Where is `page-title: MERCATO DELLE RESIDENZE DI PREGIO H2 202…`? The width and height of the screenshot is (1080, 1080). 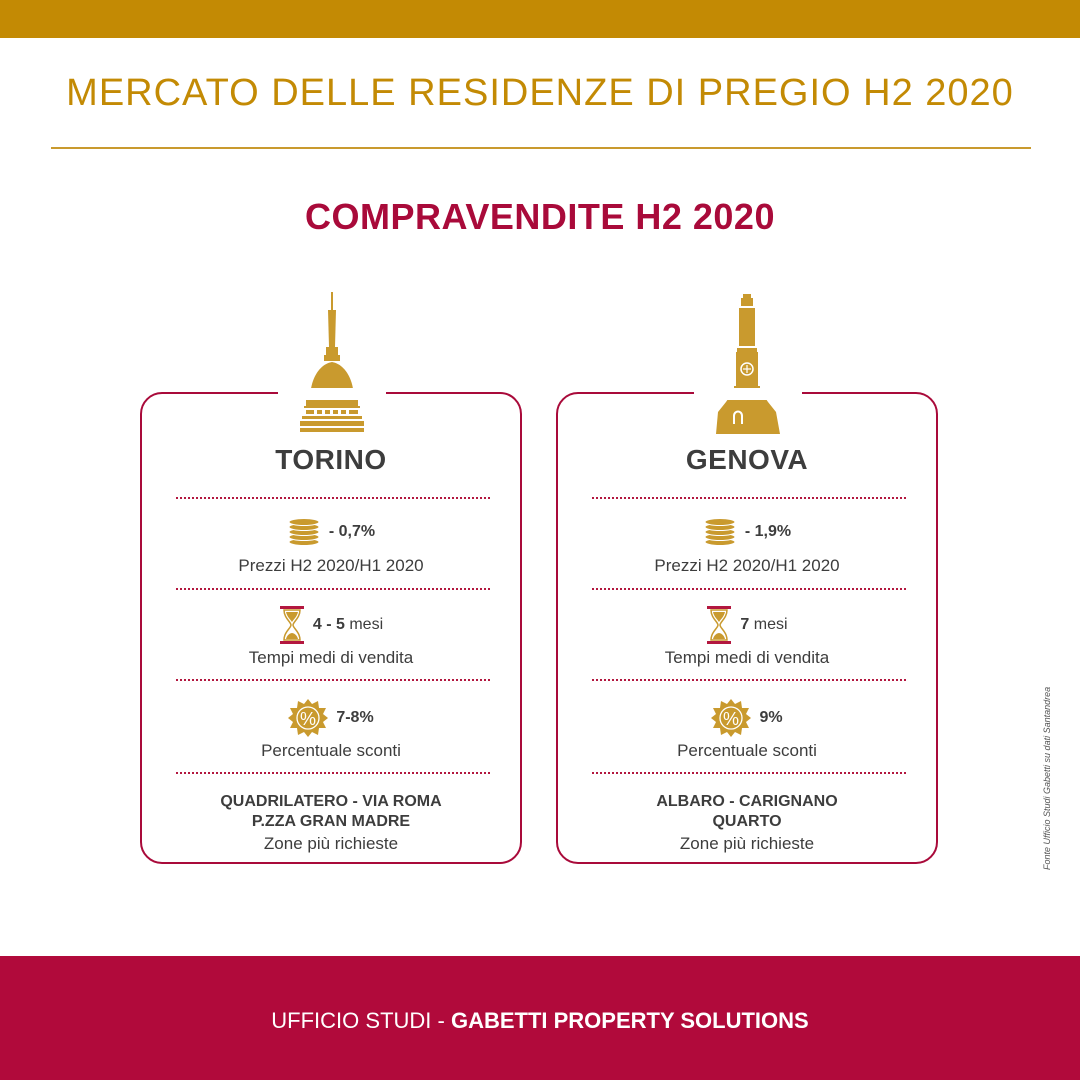 page-title: MERCATO DELLE RESIDENZE DI PREGIO H2 202… is located at coordinates (540, 93).